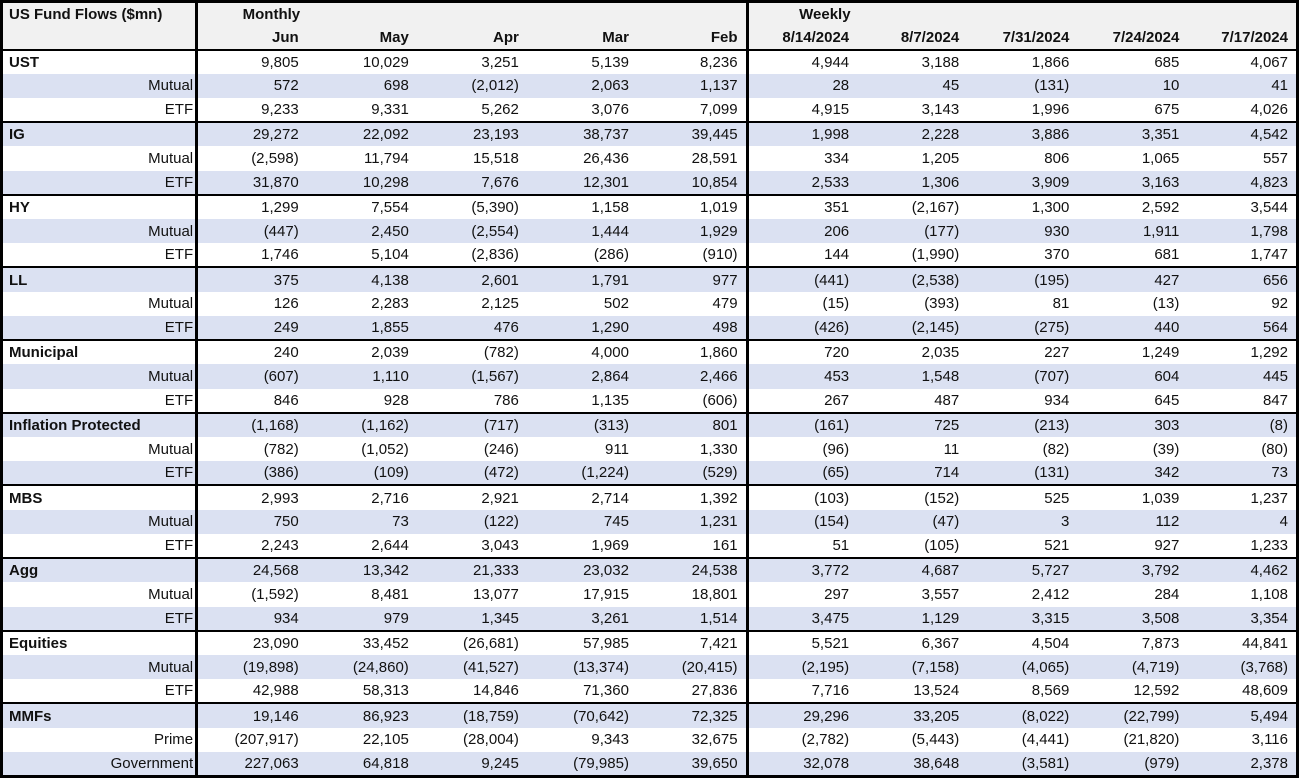 The height and width of the screenshot is (778, 1299). Describe the element at coordinates (361, 39) in the screenshot. I see `col-header-may: May` at that location.